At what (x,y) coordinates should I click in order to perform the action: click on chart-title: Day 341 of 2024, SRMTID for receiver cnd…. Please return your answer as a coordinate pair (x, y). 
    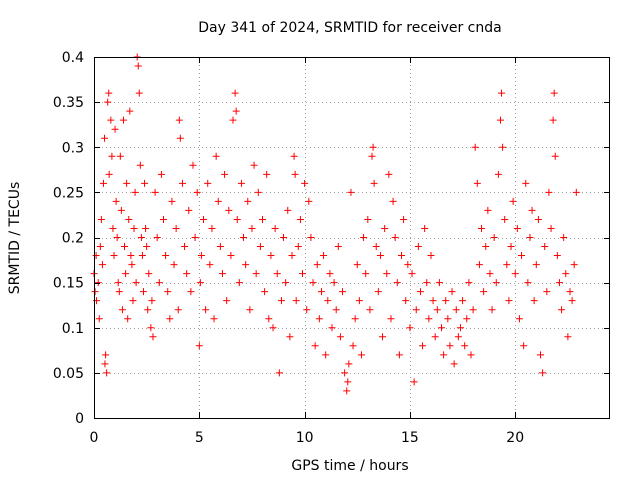
    Looking at the image, I should click on (349, 28).